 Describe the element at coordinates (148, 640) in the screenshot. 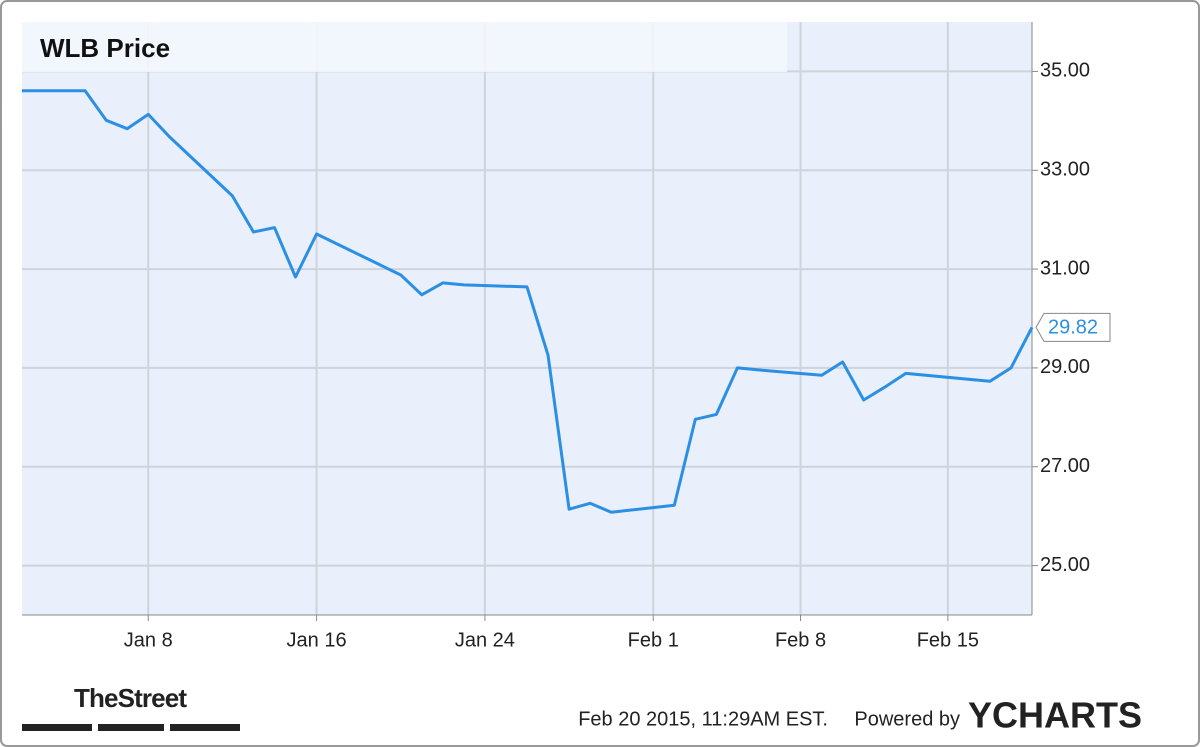

I see `x-tick-label: Jan 8` at that location.